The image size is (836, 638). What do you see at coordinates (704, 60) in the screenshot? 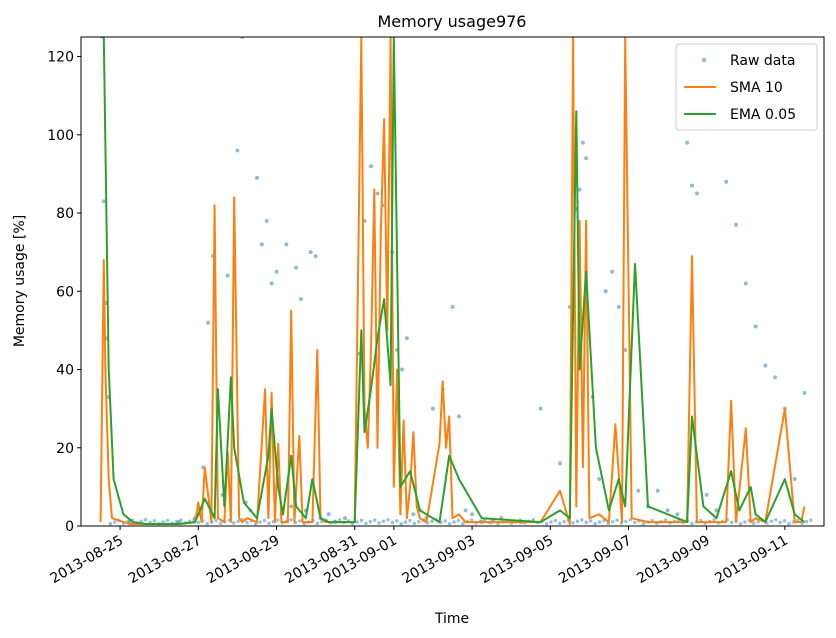
I see `legend-marker-raw` at bounding box center [704, 60].